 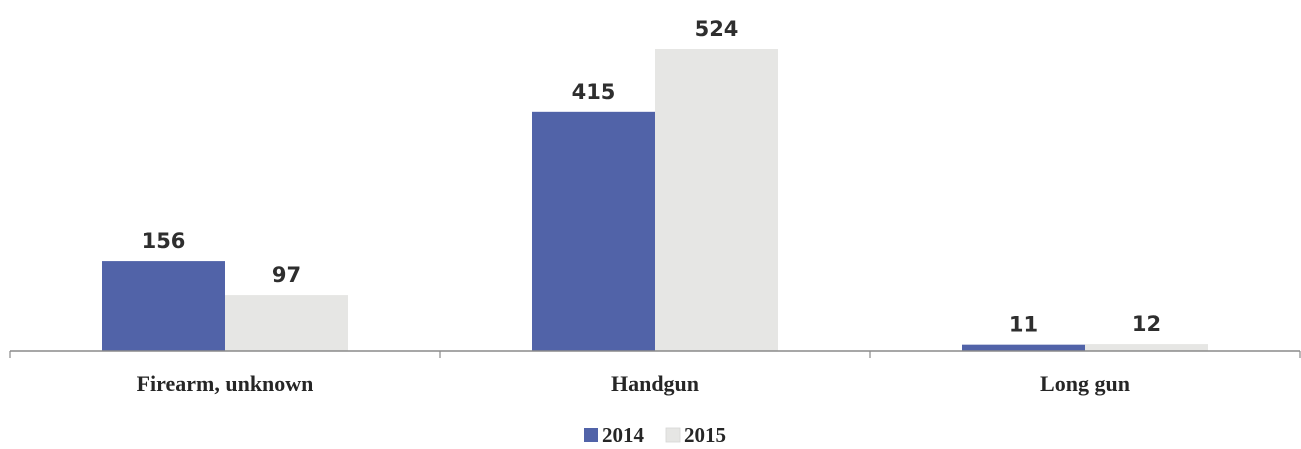 What do you see at coordinates (655, 383) in the screenshot?
I see `category-label: Handgun` at bounding box center [655, 383].